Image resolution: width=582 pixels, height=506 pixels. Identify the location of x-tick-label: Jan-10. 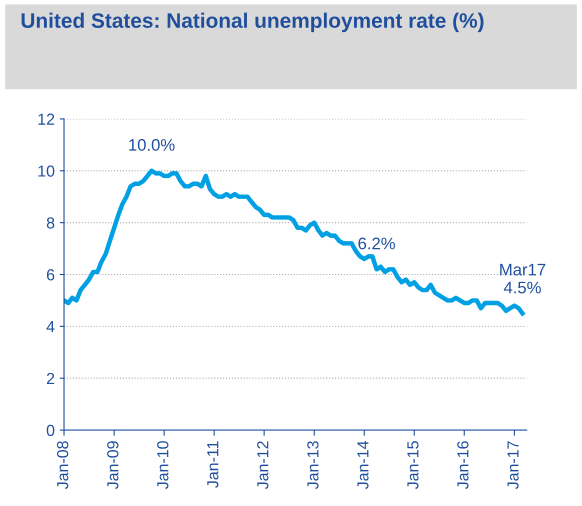
(162, 465).